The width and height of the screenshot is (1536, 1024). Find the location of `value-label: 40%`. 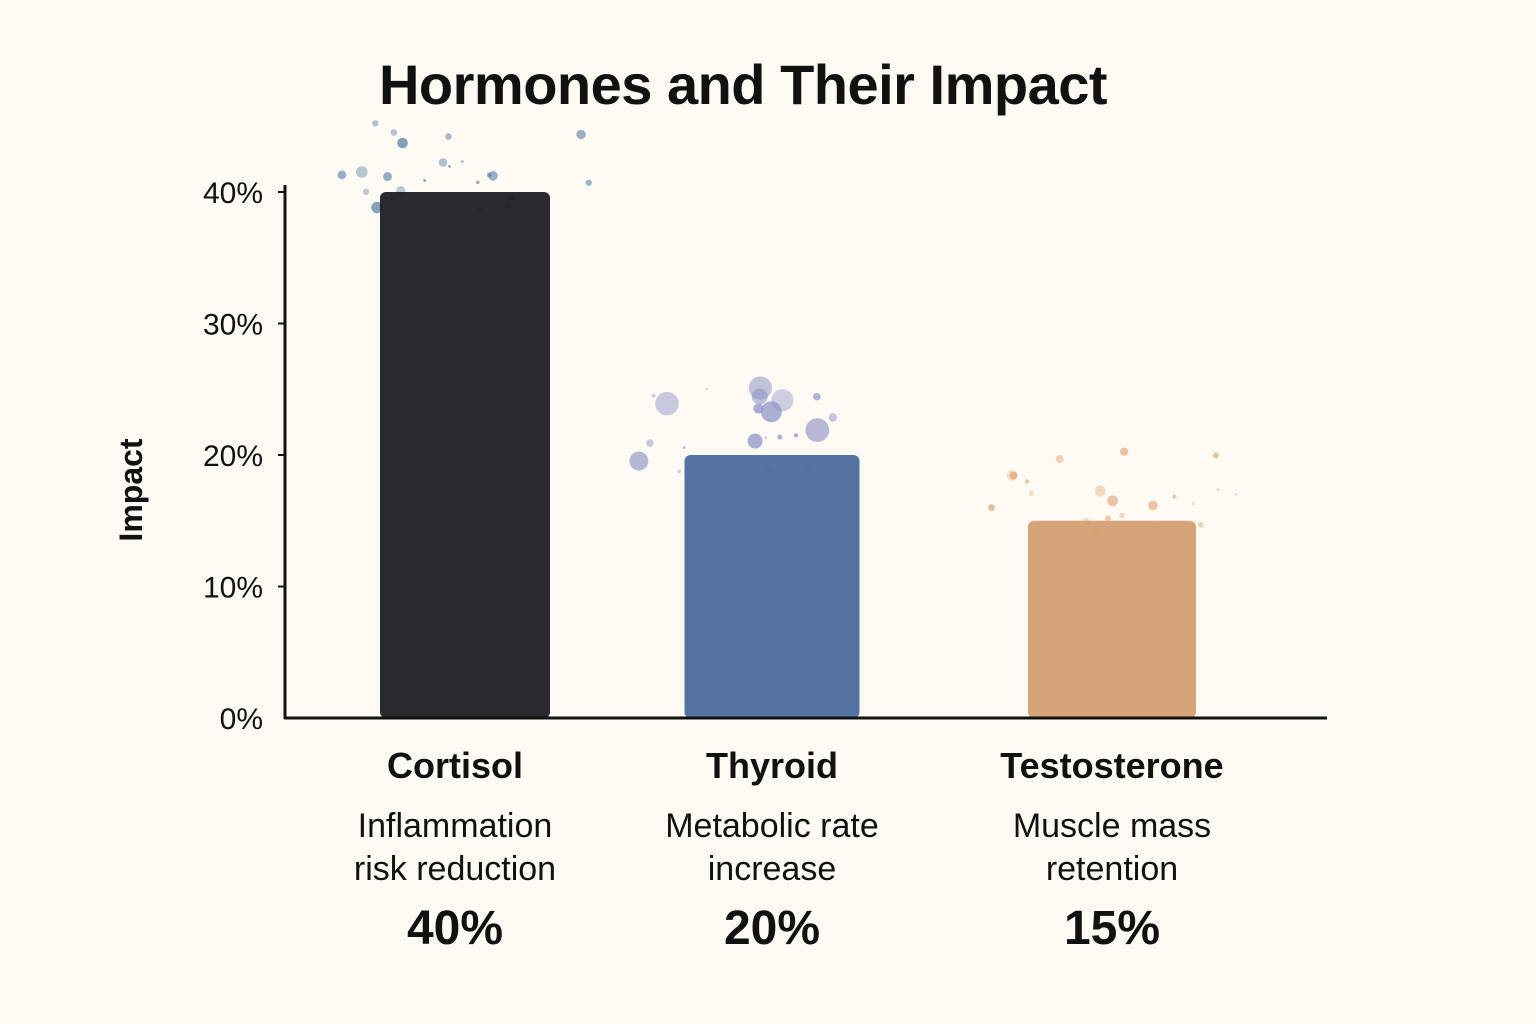

value-label: 40% is located at coordinates (455, 928).